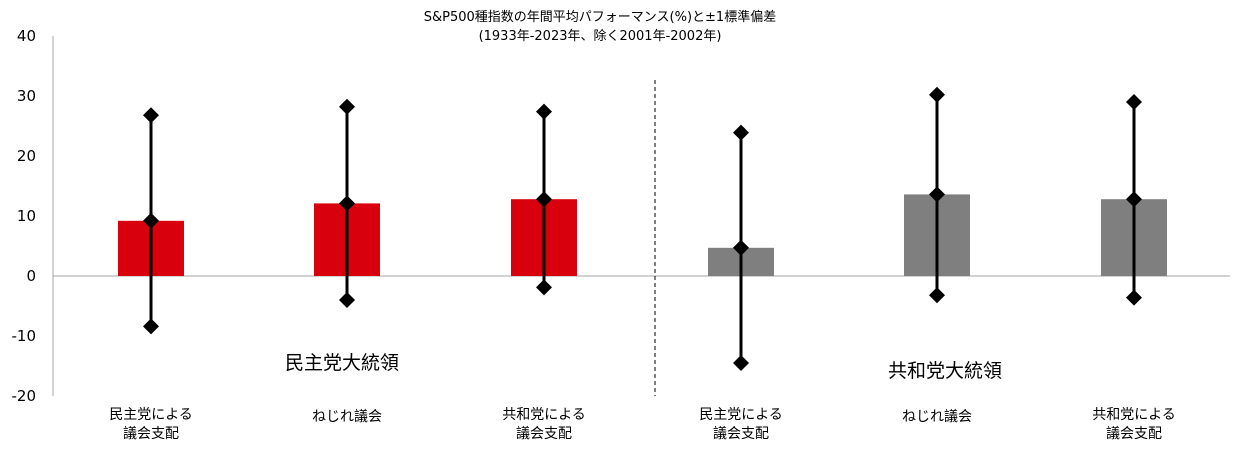  Describe the element at coordinates (600, 36) in the screenshot. I see `chart-subtitle: (1933年-2023年、除く2001年-2002年)` at that location.